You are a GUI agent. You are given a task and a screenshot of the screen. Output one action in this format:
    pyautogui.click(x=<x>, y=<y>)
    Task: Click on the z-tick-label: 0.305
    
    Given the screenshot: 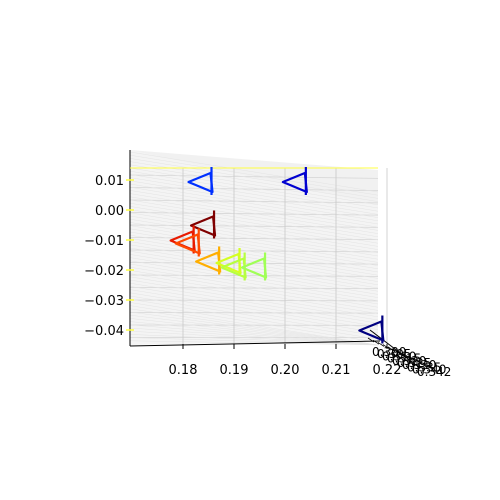 What is the action you would take?
    pyautogui.click(x=394, y=354)
    